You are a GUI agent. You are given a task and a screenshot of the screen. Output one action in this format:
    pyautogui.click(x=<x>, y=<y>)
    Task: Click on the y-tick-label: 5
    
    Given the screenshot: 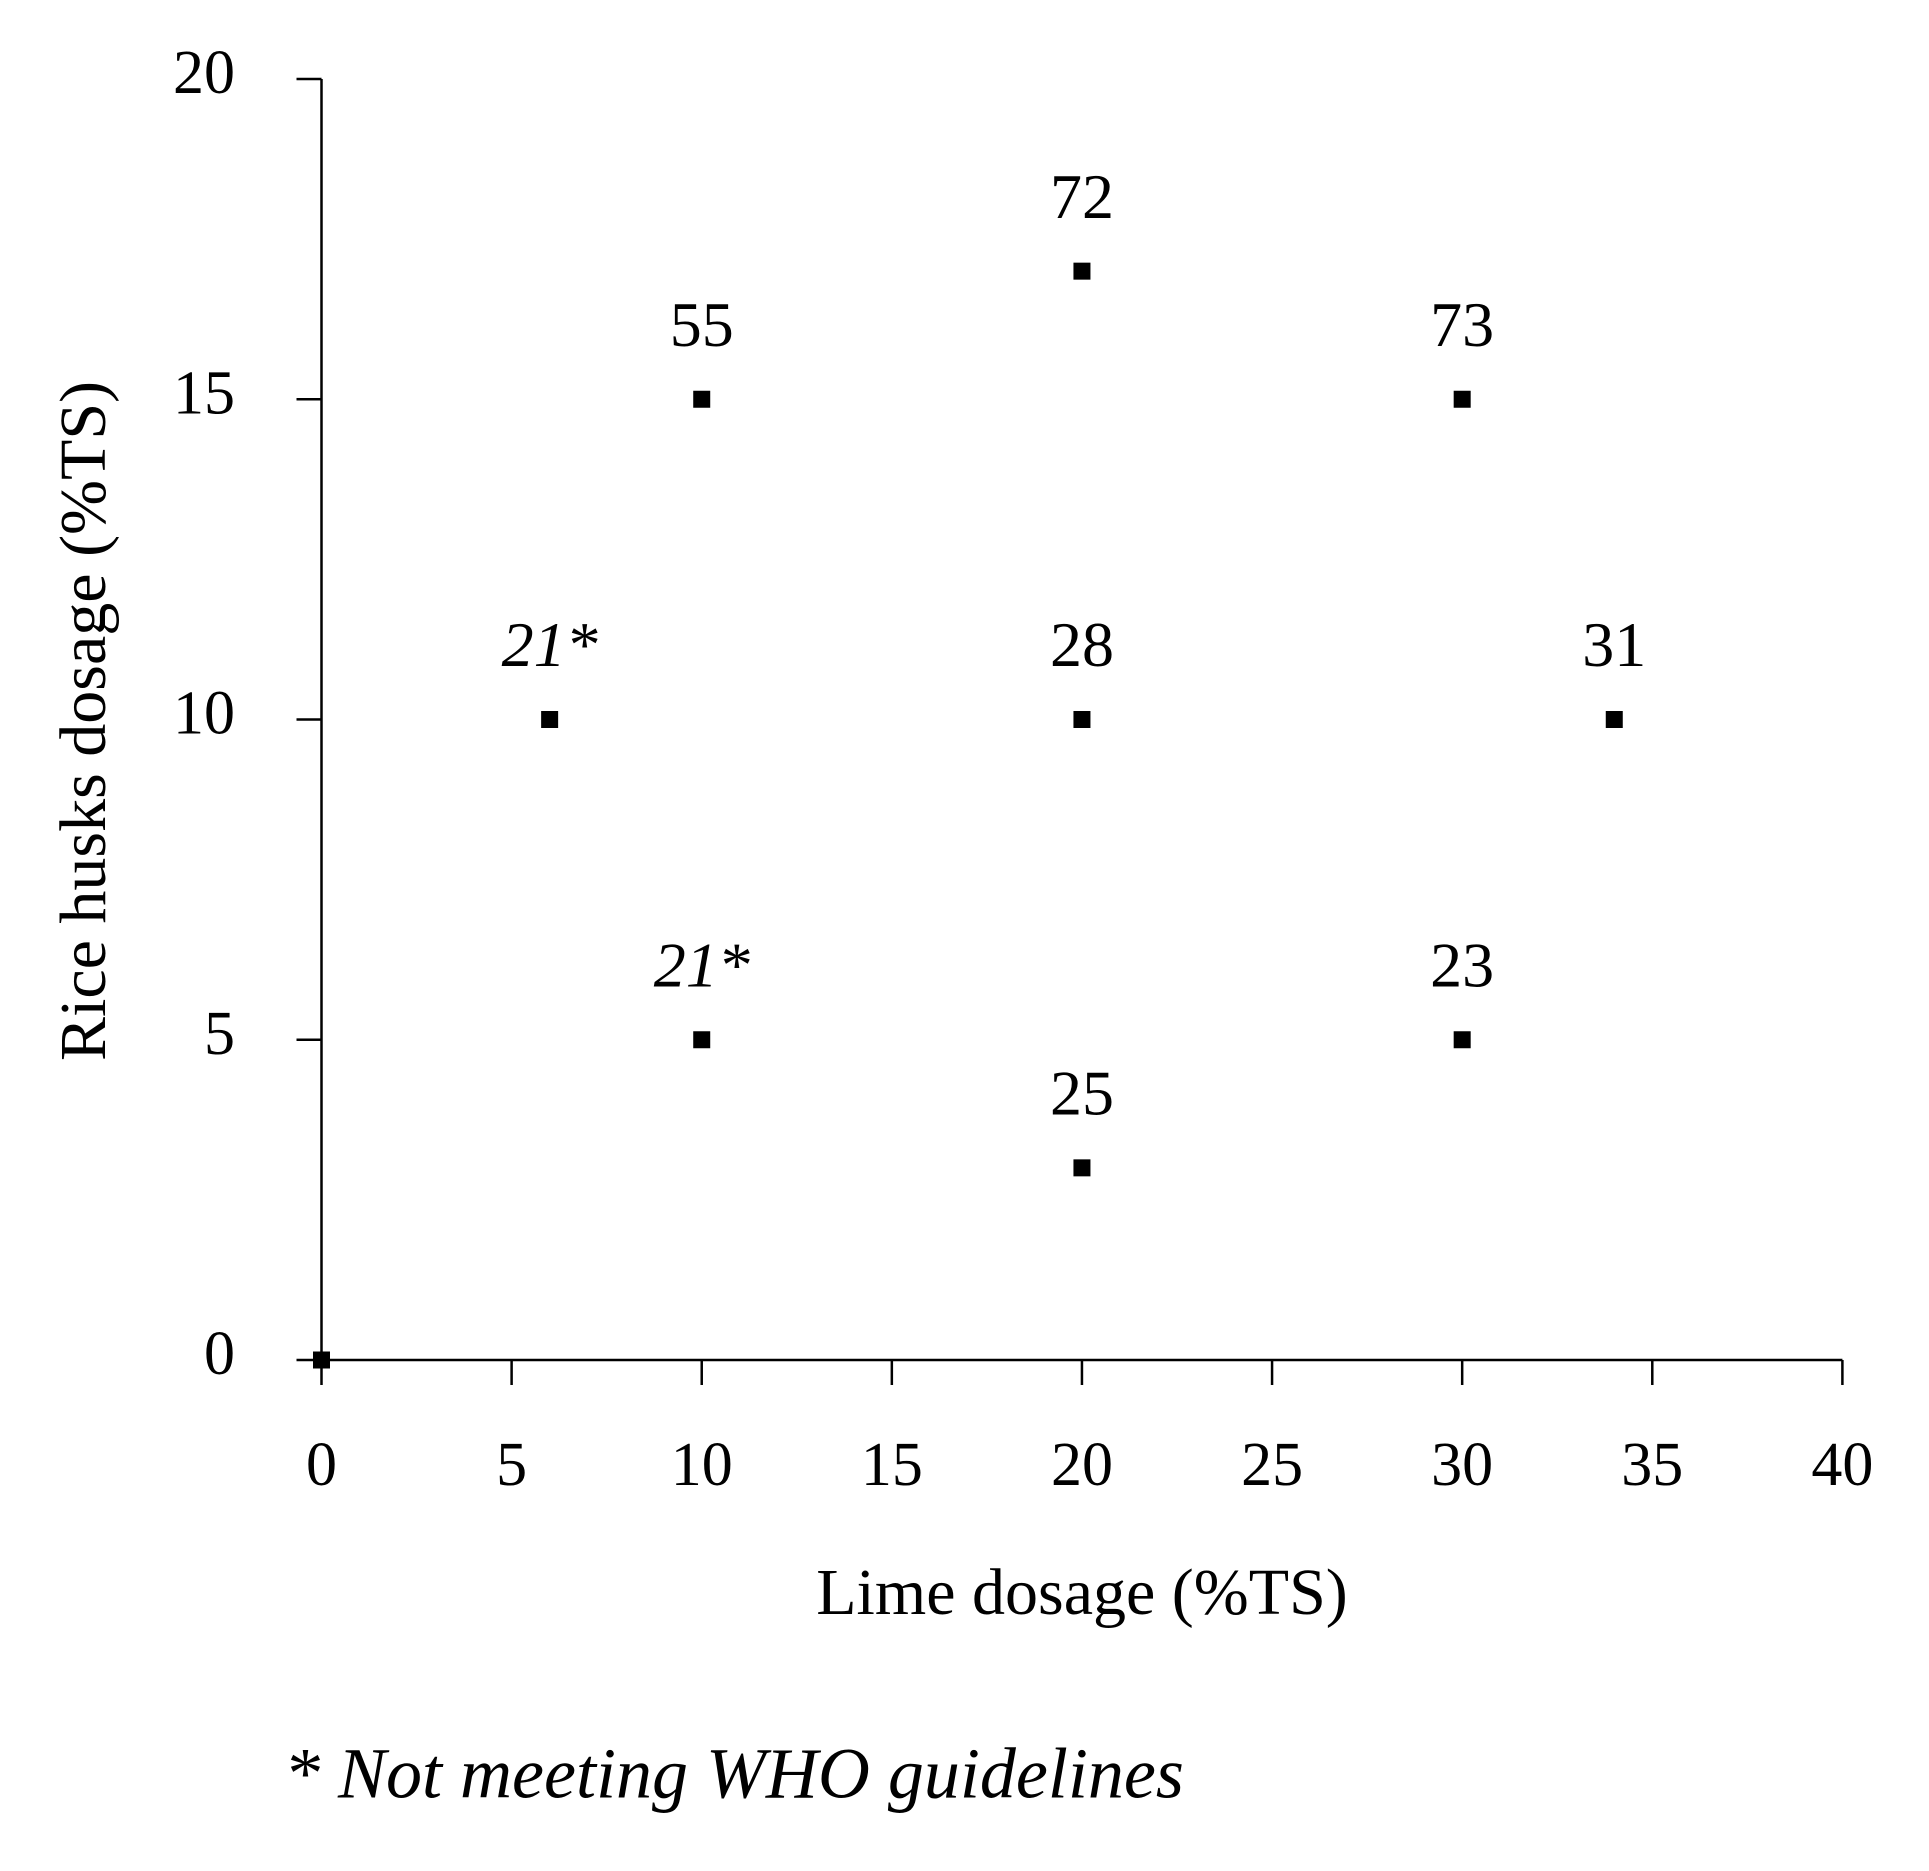 What is the action you would take?
    pyautogui.click(x=219, y=1034)
    